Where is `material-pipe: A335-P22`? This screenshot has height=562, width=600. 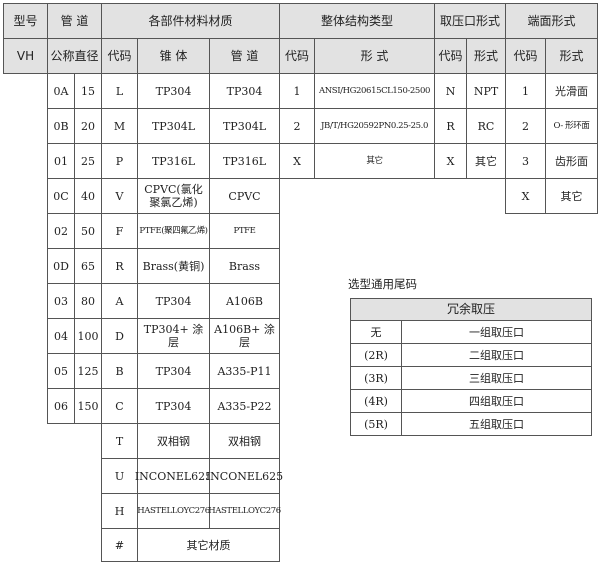 material-pipe: A335-P22 is located at coordinates (244, 406).